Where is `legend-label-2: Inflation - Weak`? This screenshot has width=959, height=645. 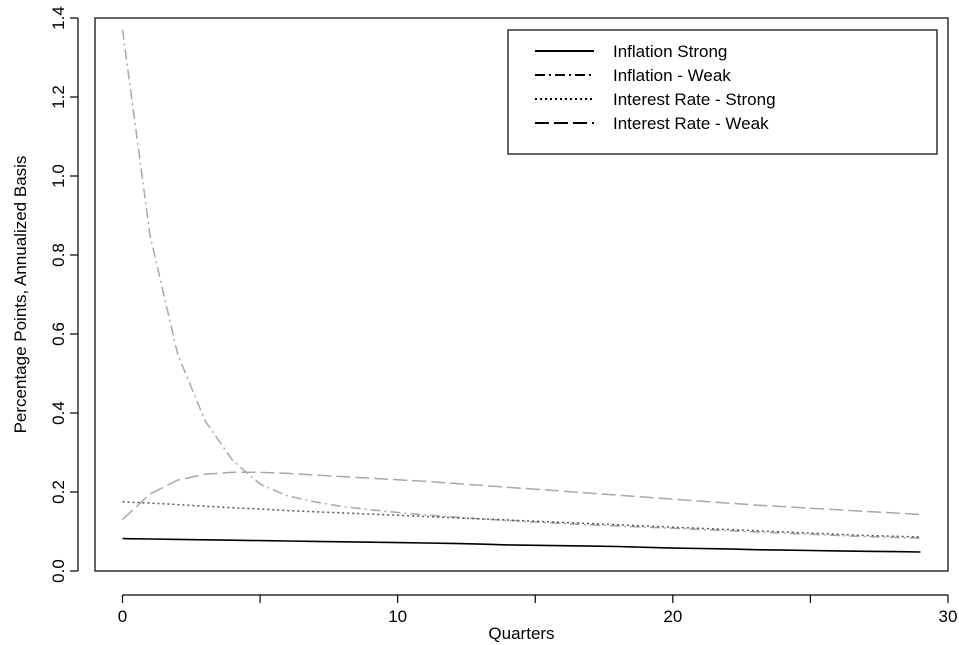 legend-label-2: Inflation - Weak is located at coordinates (672, 75).